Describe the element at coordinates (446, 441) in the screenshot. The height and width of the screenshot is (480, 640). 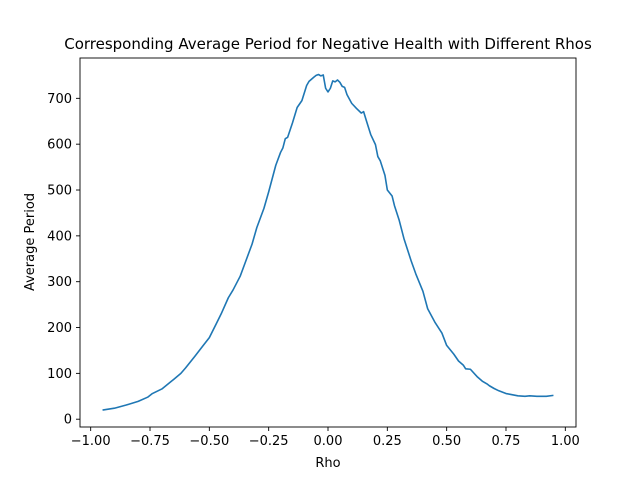
I see `x-tick-label: 0.50` at that location.